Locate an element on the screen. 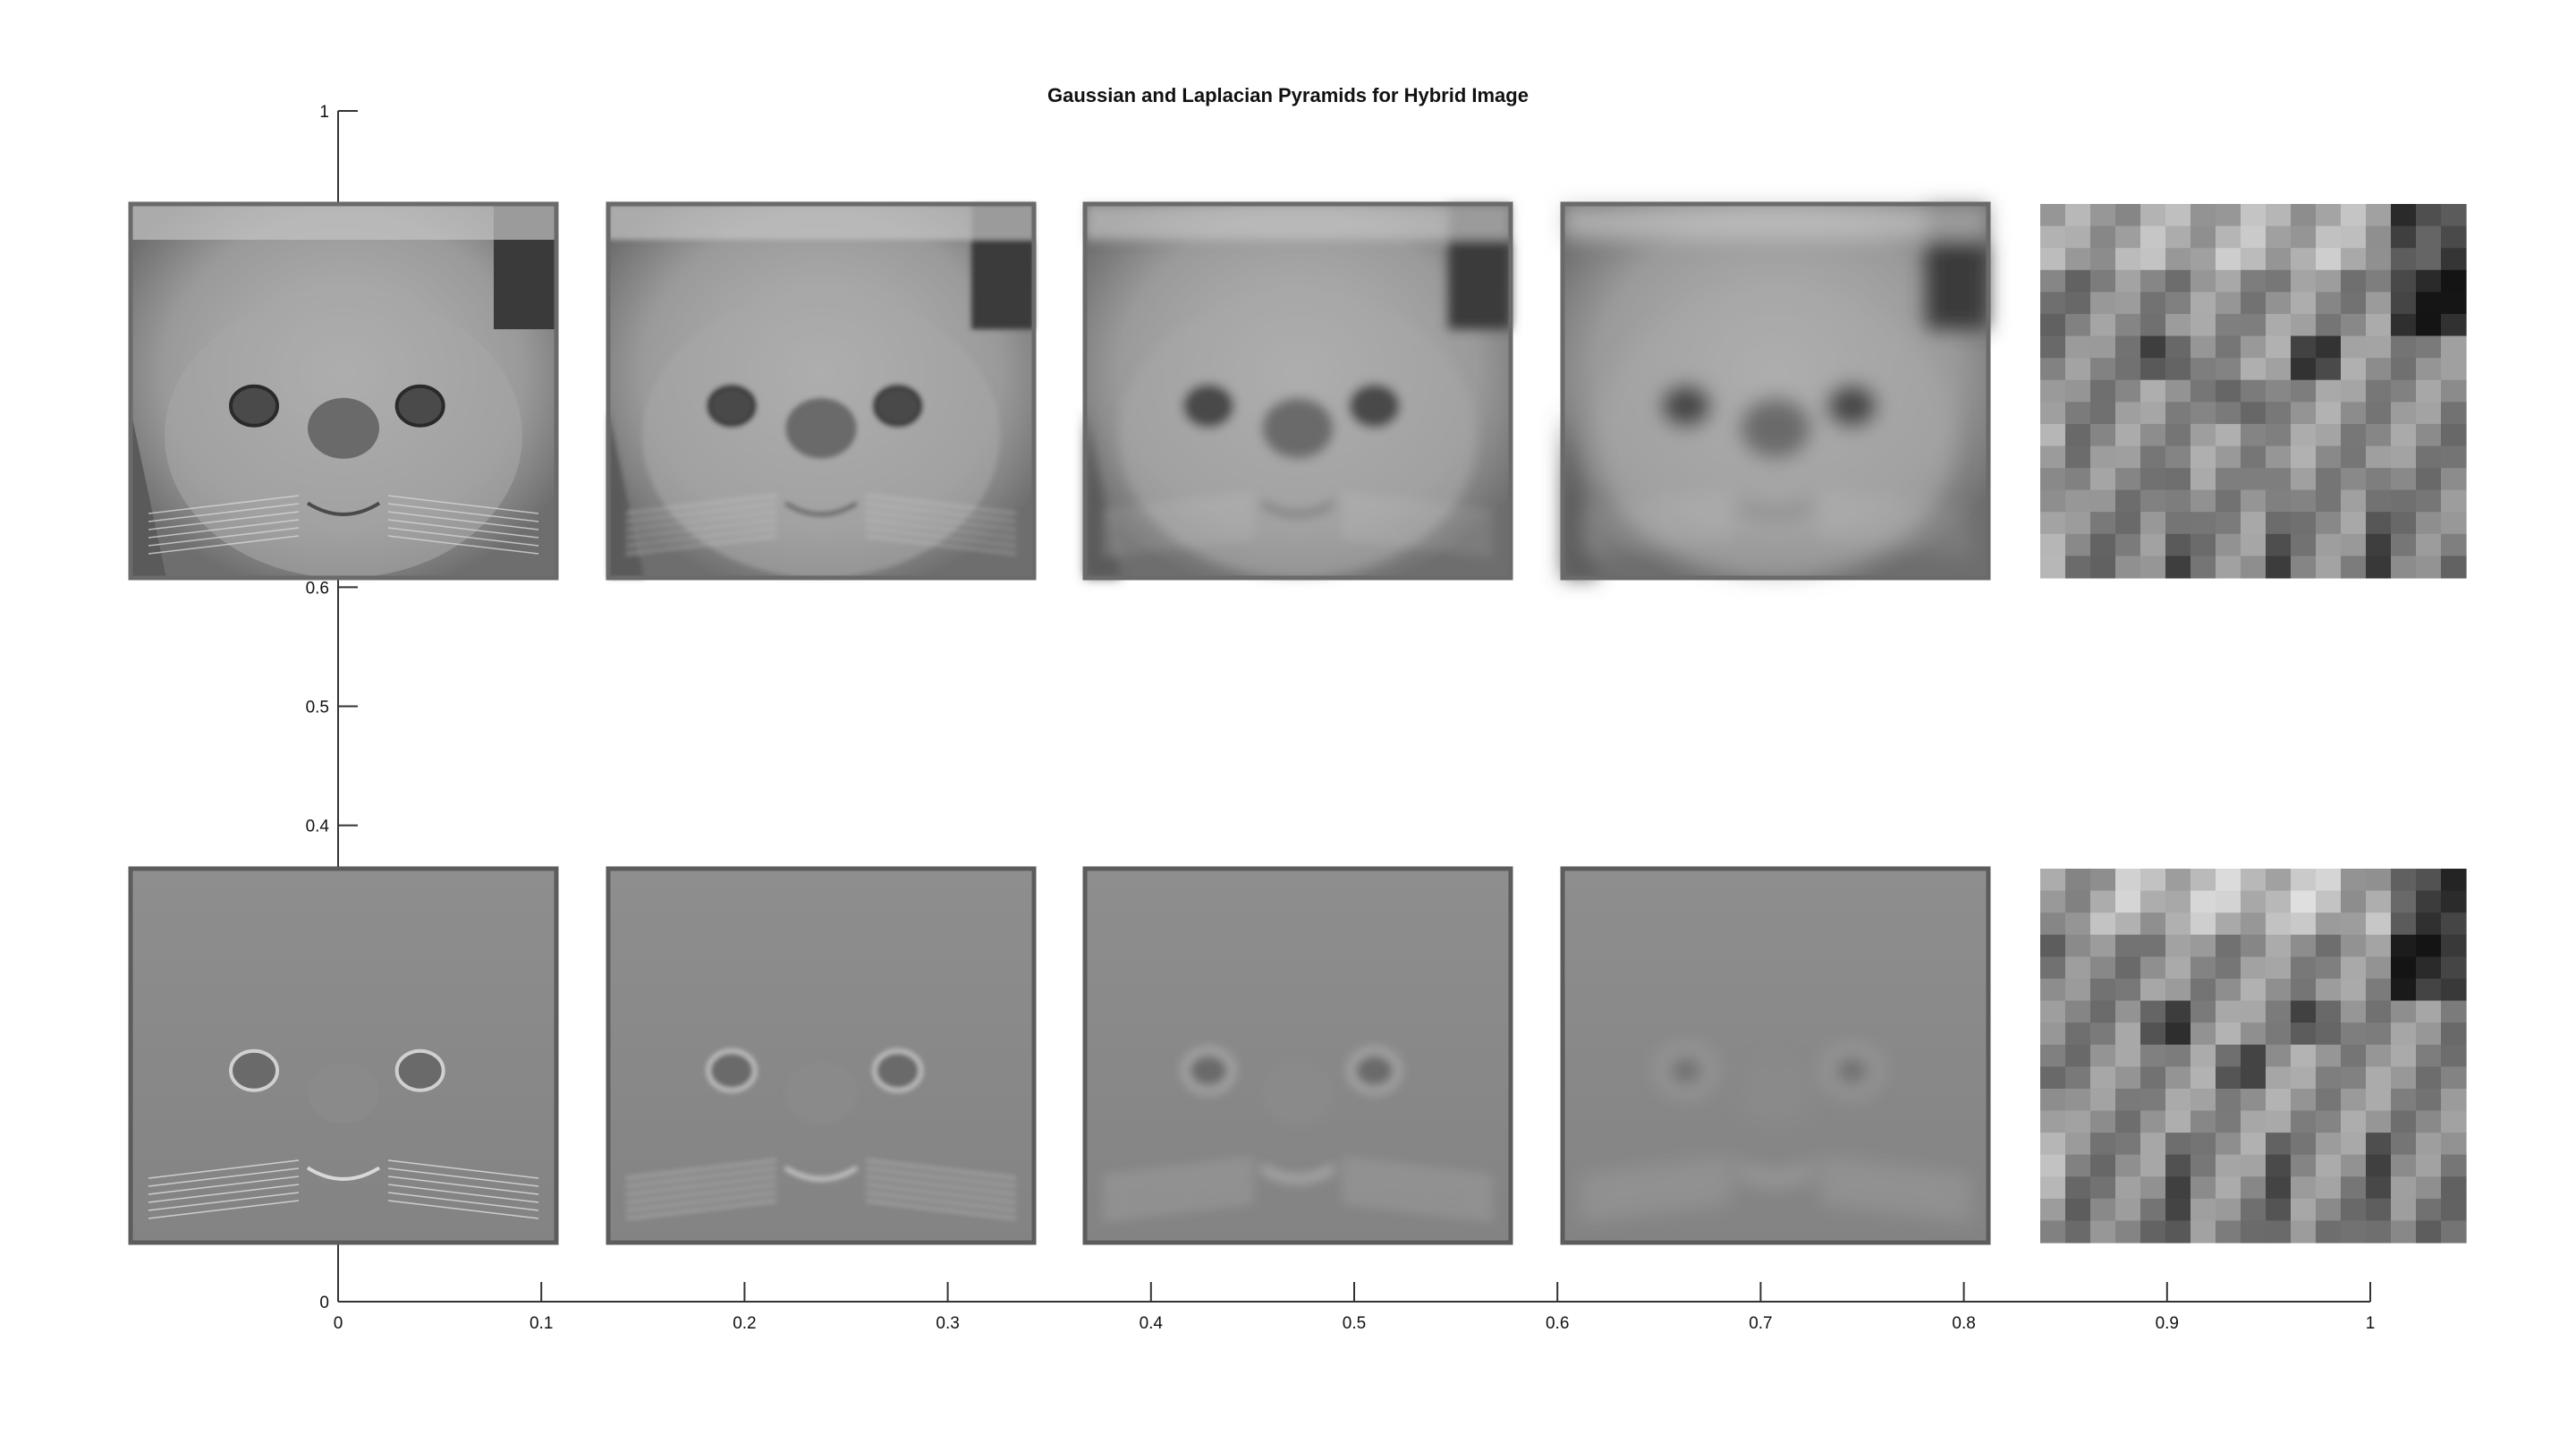 The width and height of the screenshot is (2576, 1443). gaussian-level-4-image is located at coordinates (1775, 391).